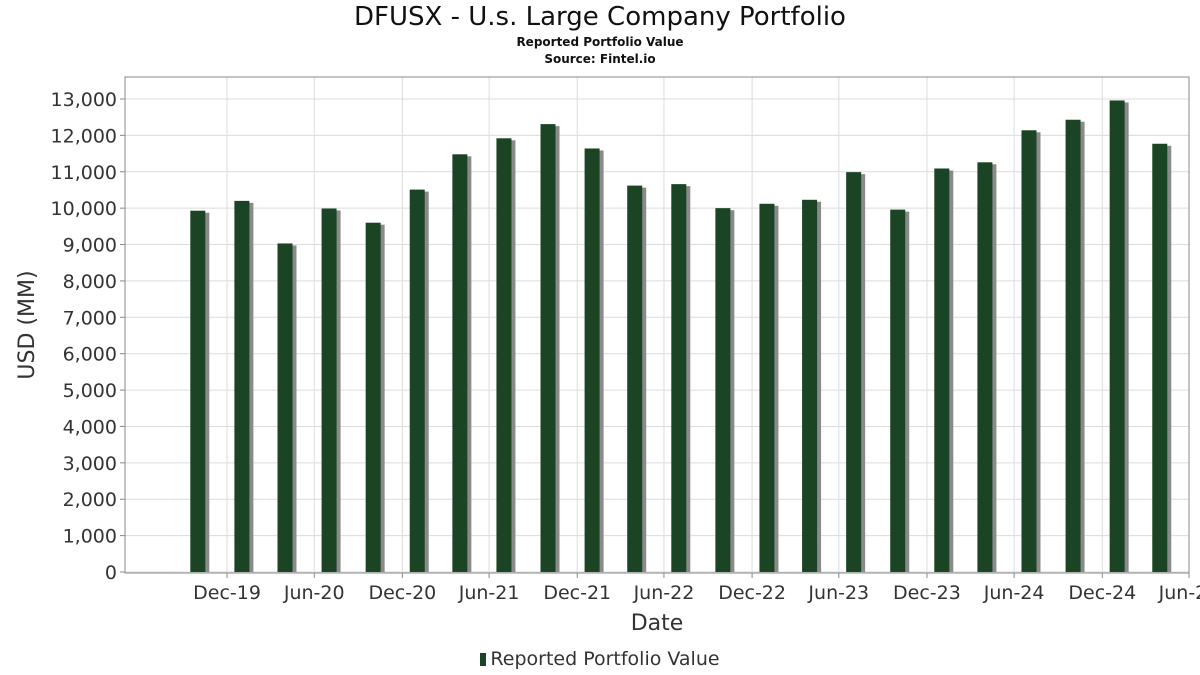 This screenshot has height=675, width=1200. I want to click on y-tick-label: 4,000, so click(90, 427).